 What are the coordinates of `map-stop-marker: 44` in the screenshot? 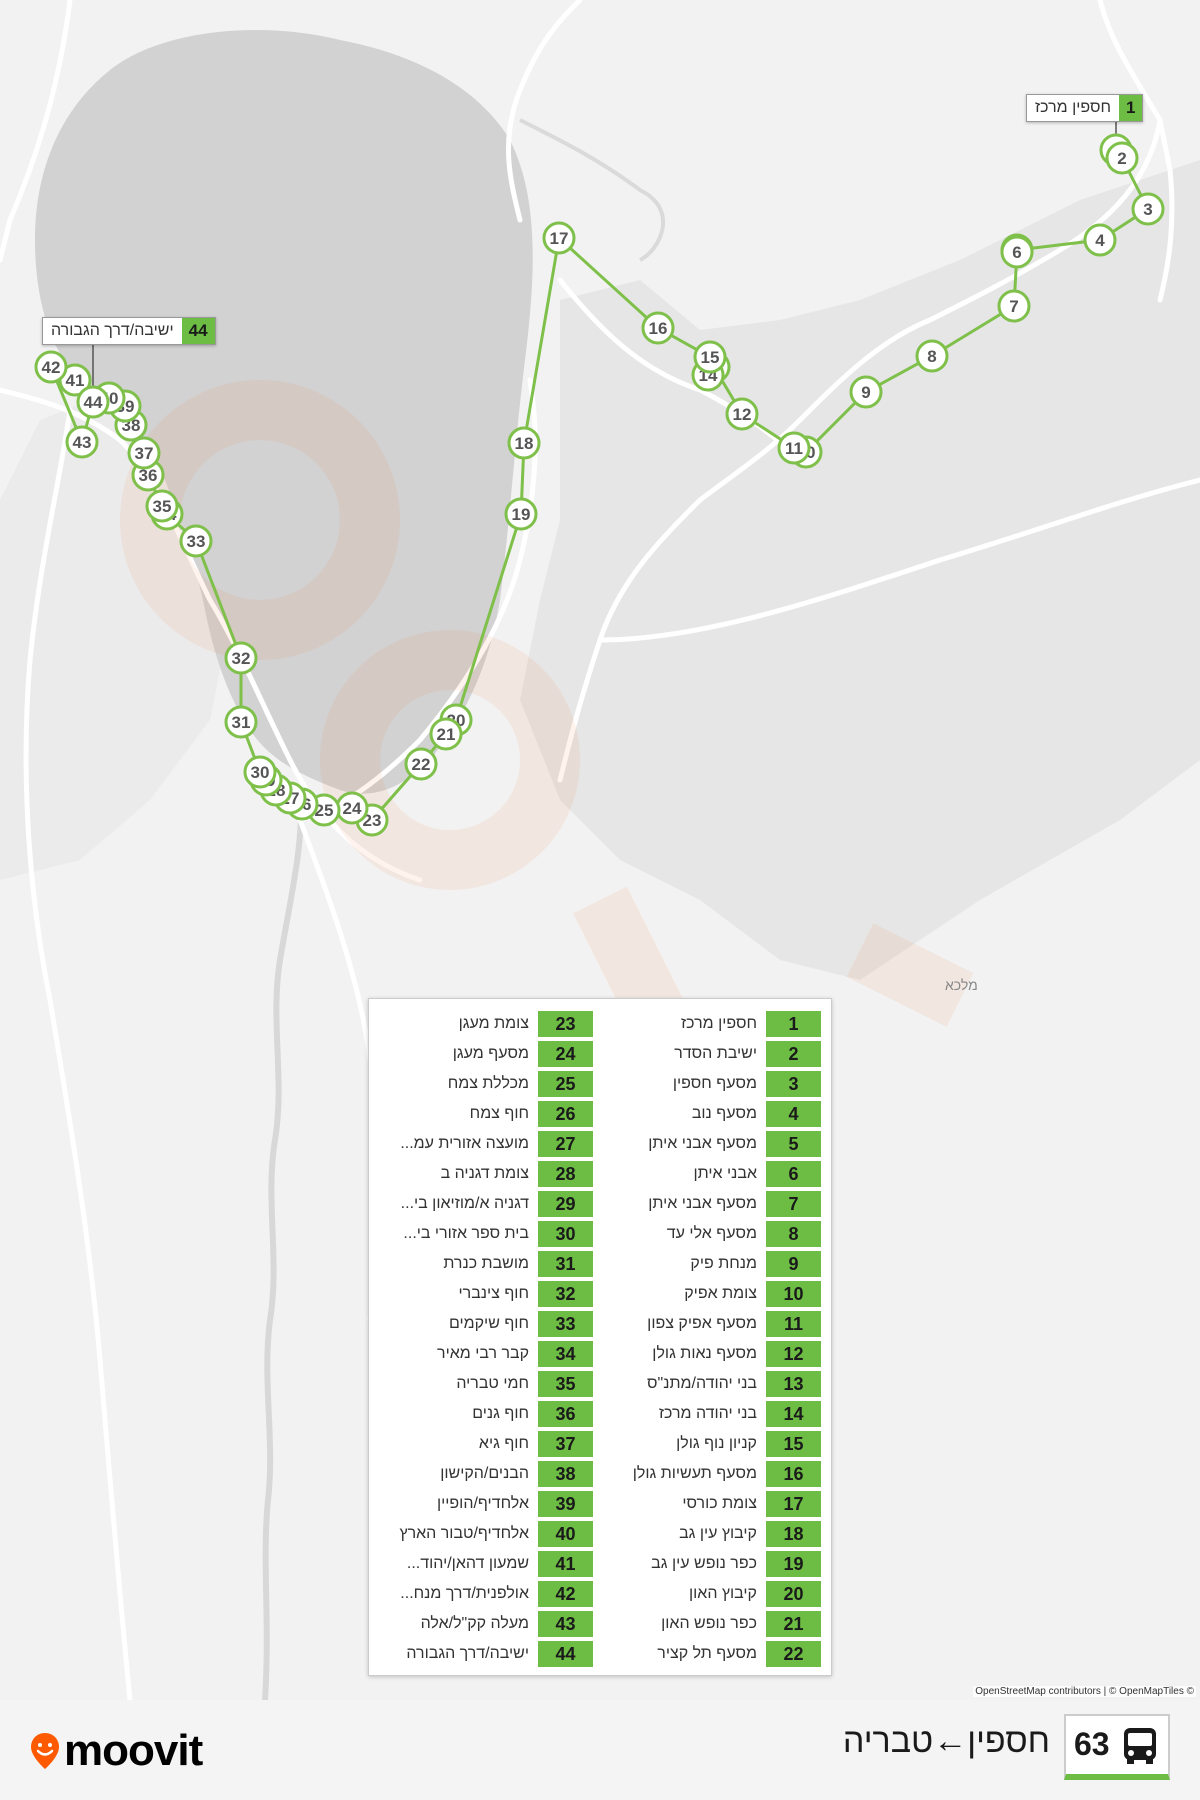 It's located at (93, 402).